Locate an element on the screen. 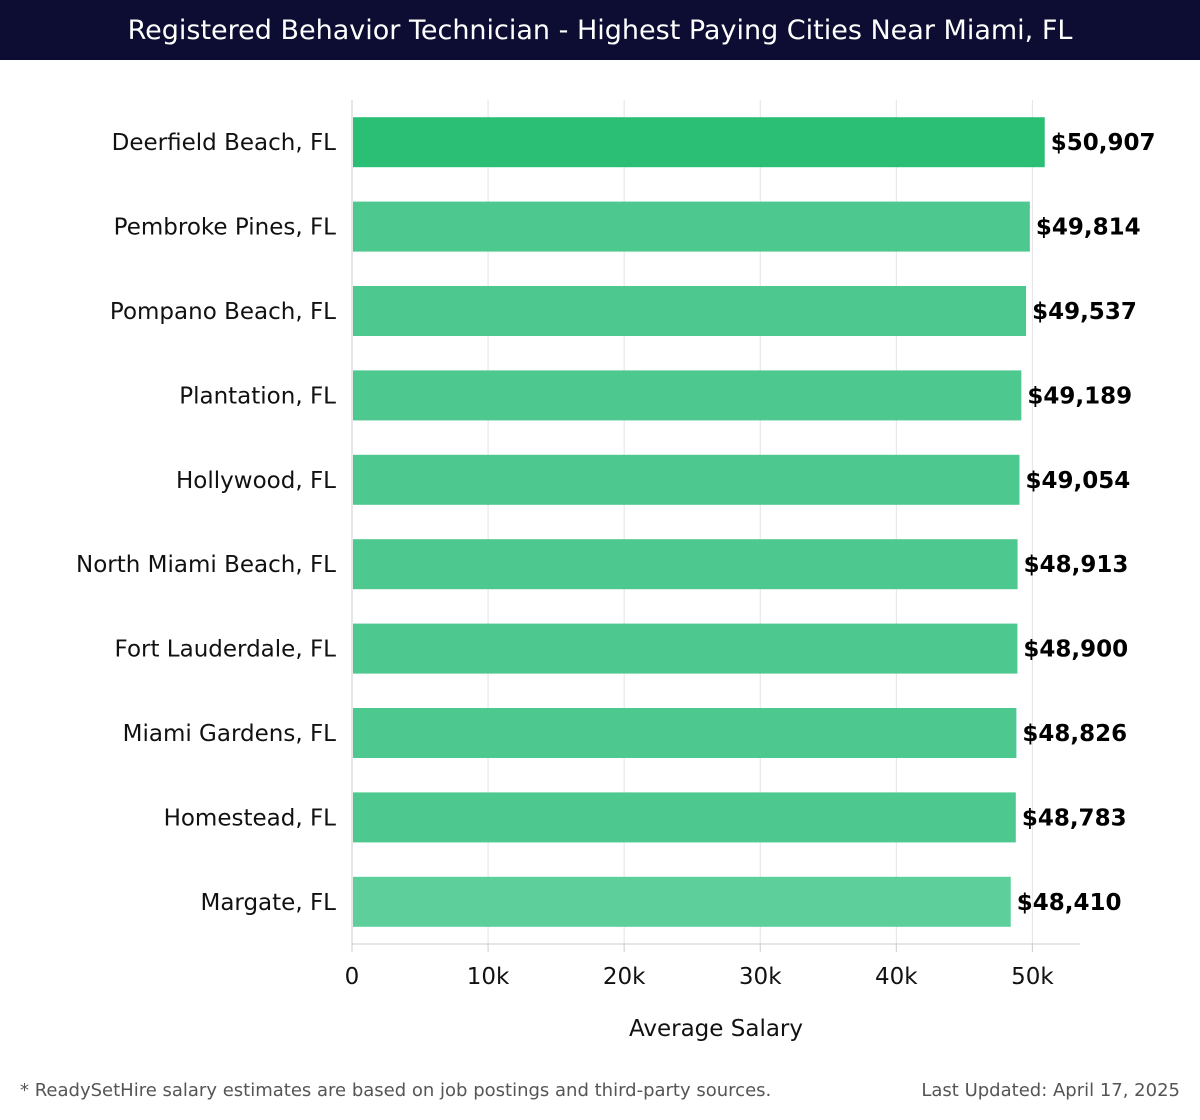 This screenshot has width=1200, height=1120. category-label: Miami Gardens, FL is located at coordinates (230, 734).